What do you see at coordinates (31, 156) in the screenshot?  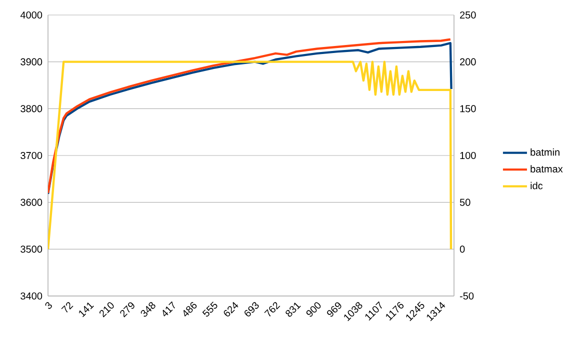 I see `y-tick-label: 3700` at bounding box center [31, 156].